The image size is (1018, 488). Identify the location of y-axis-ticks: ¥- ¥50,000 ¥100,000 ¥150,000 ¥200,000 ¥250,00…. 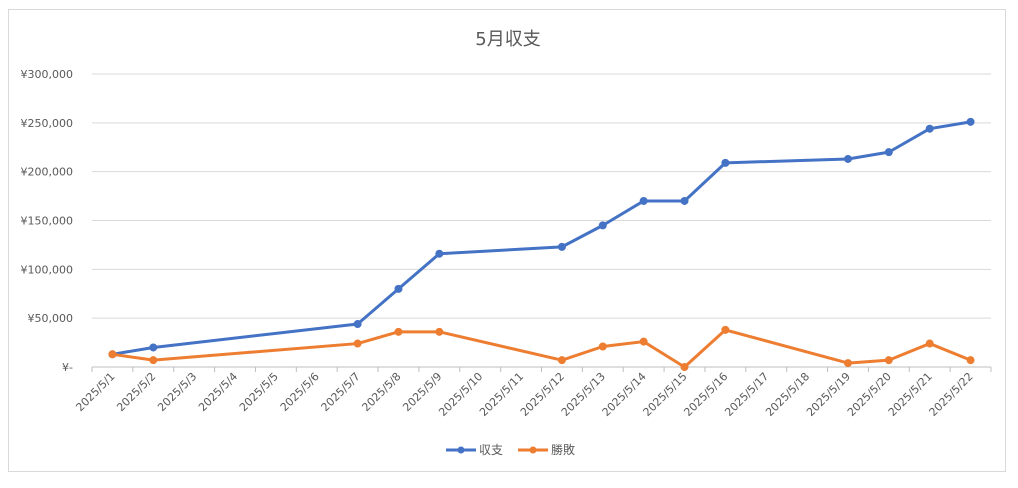
(47, 221).